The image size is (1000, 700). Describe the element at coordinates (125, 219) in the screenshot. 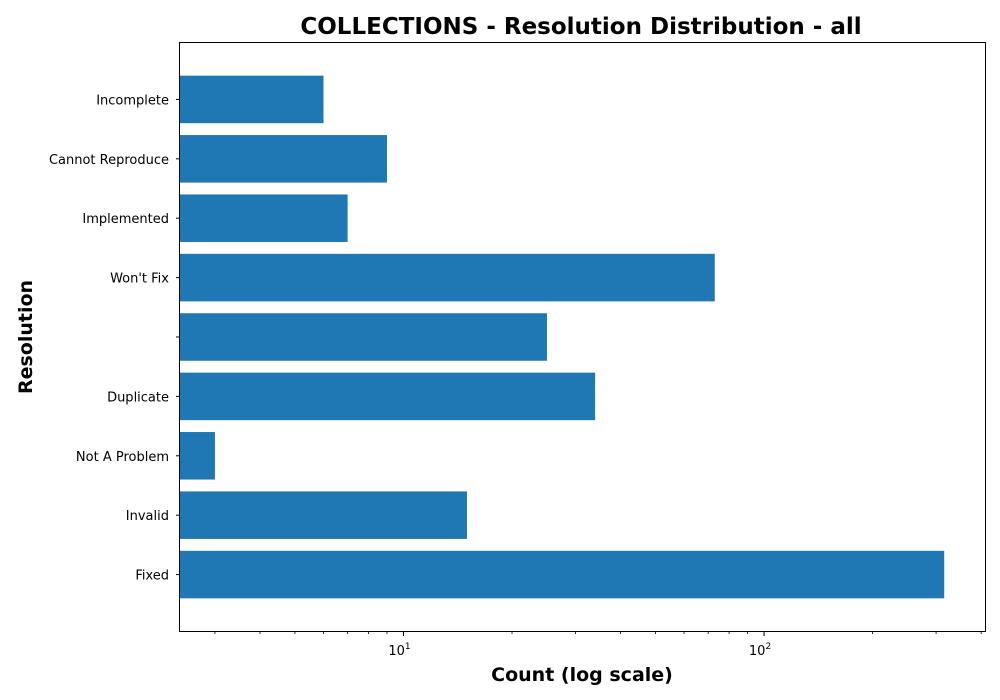

I see `y-tick-label: Implemented` at that location.